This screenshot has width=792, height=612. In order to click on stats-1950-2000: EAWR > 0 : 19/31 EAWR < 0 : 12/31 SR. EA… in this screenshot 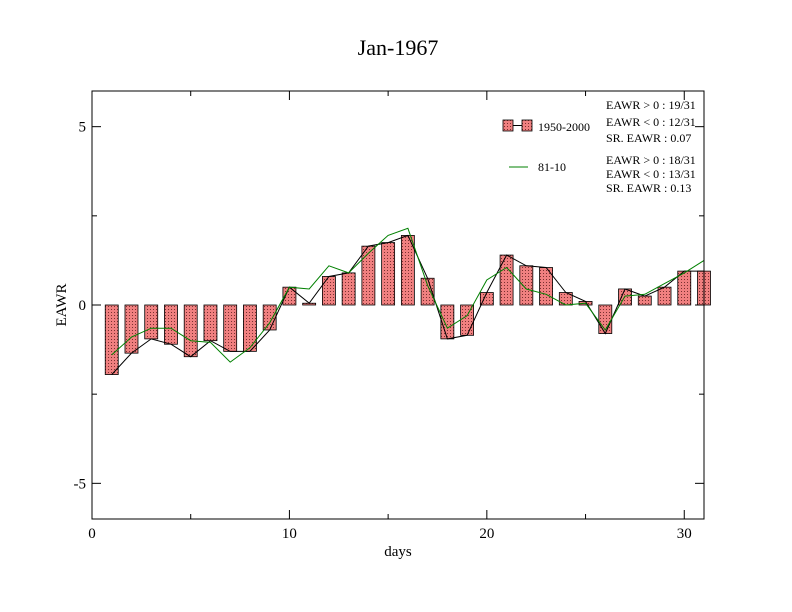, I will do `click(651, 121)`.